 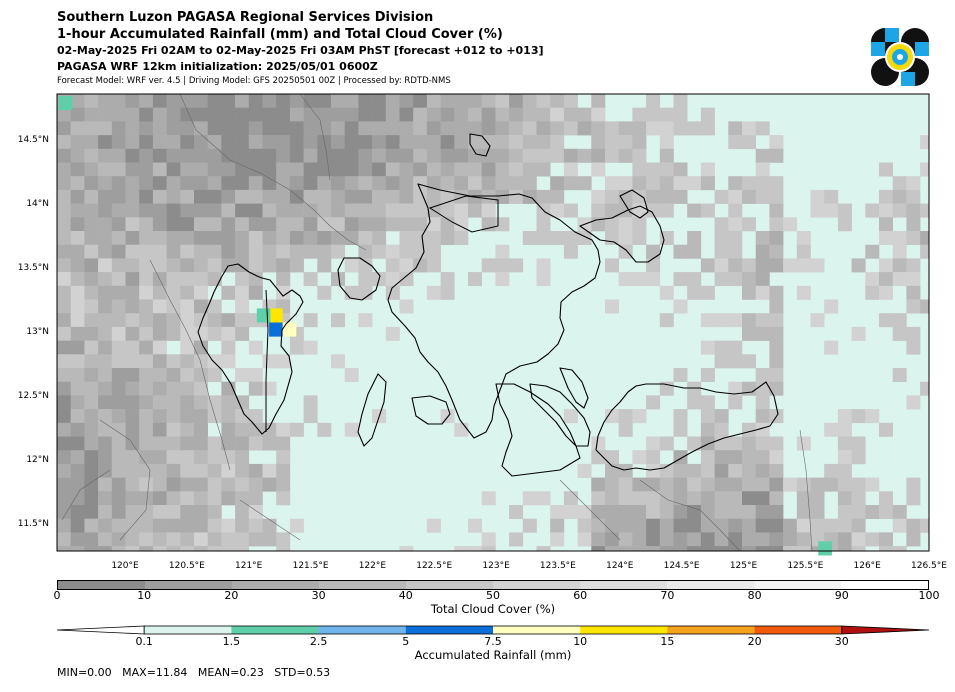 I want to click on rain-colorbar-tick: 20, so click(x=754, y=641).